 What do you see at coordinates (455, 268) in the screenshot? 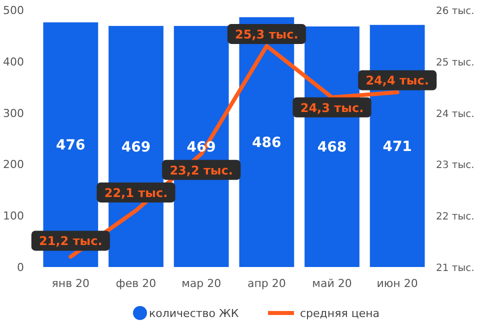
I see `y2-tick-label: 21 тыс.` at bounding box center [455, 268].